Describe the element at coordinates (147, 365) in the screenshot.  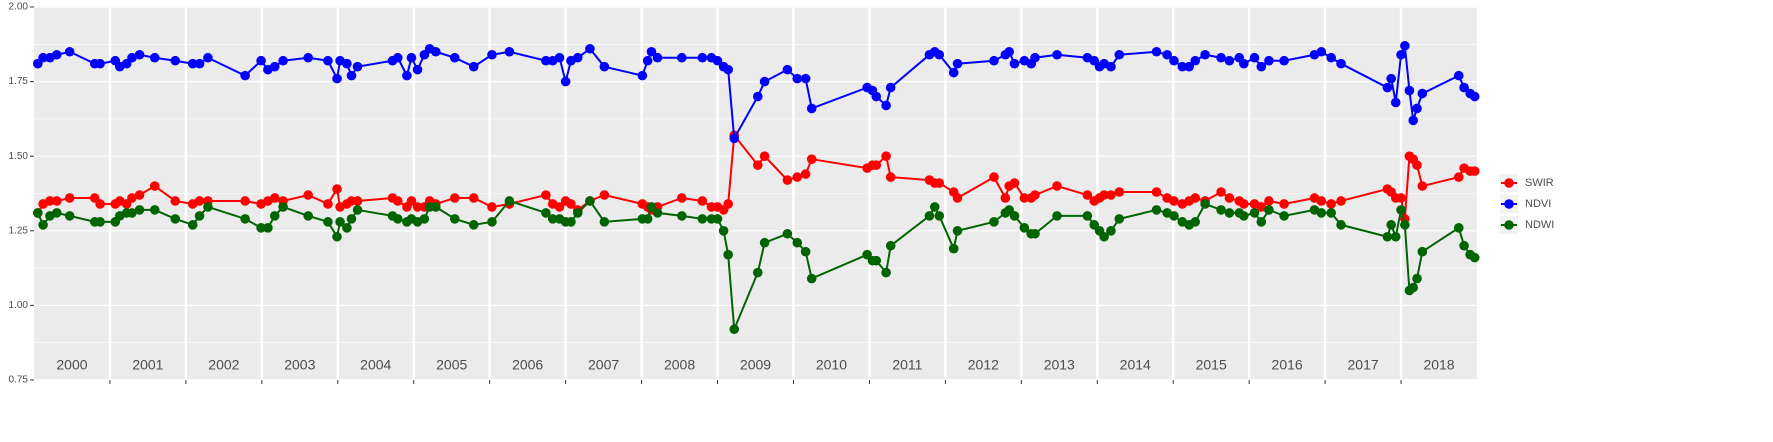
I see `year-label: 2001` at that location.